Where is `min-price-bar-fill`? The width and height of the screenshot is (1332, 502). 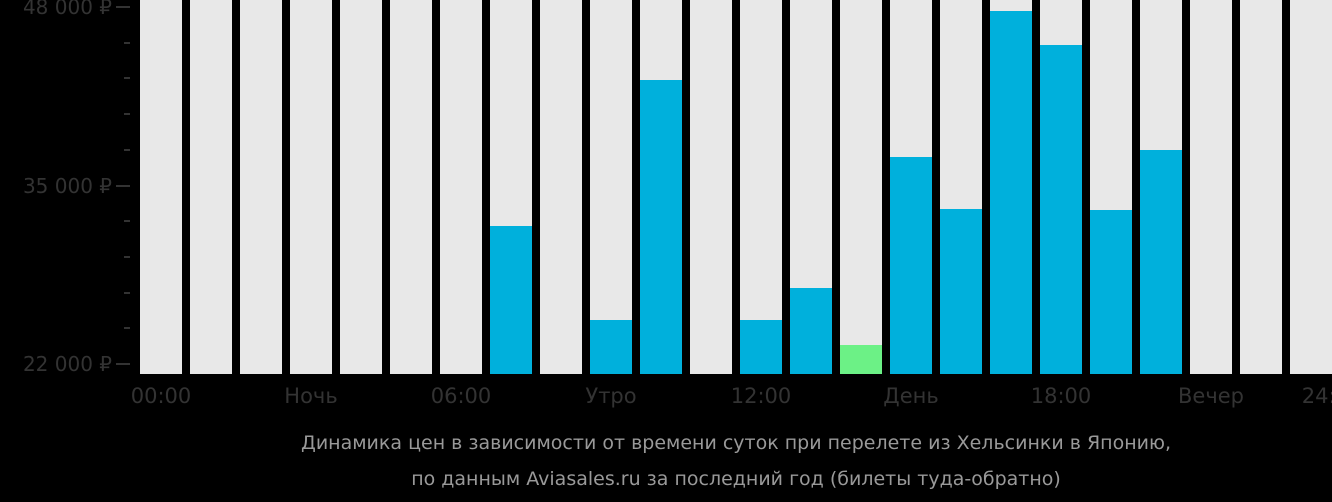
min-price-bar-fill is located at coordinates (861, 359).